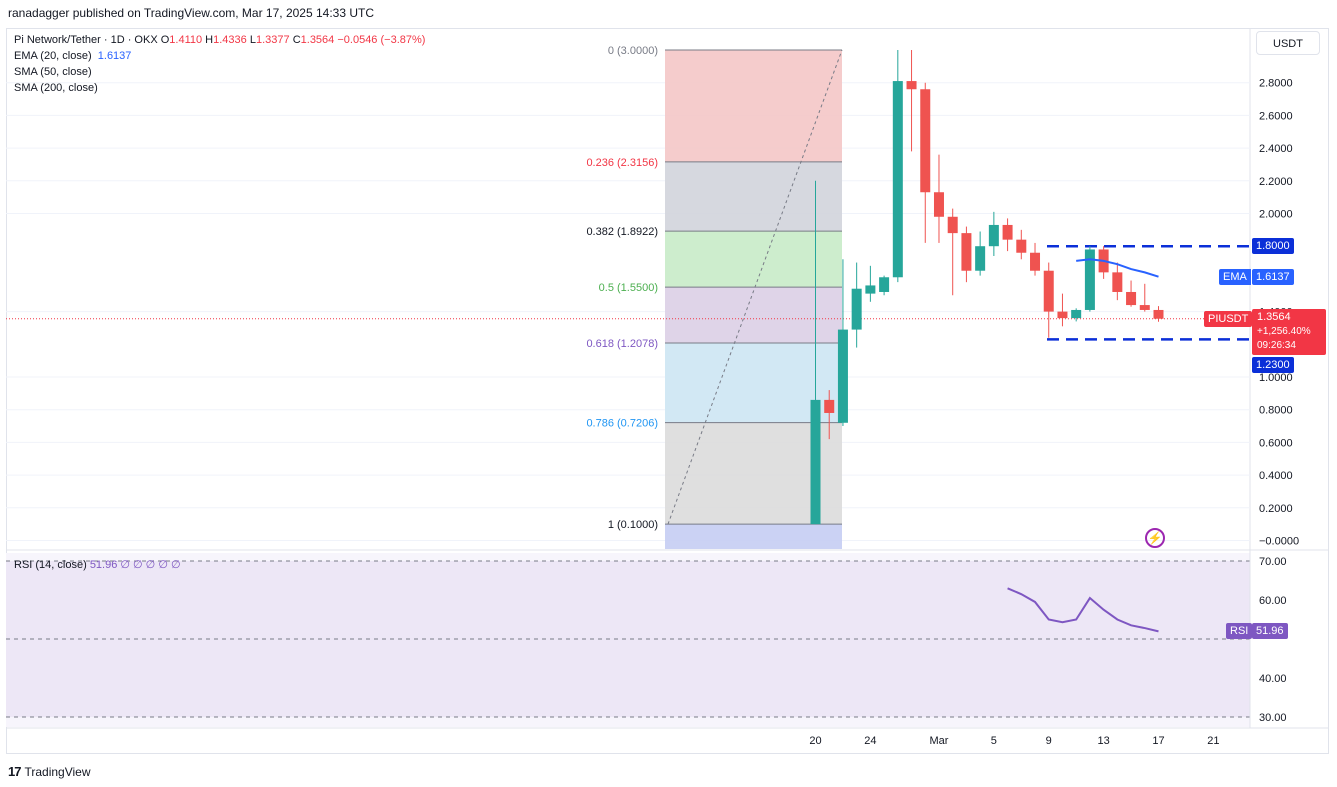 The height and width of the screenshot is (787, 1337). I want to click on time-tick-label: 24, so click(870, 741).